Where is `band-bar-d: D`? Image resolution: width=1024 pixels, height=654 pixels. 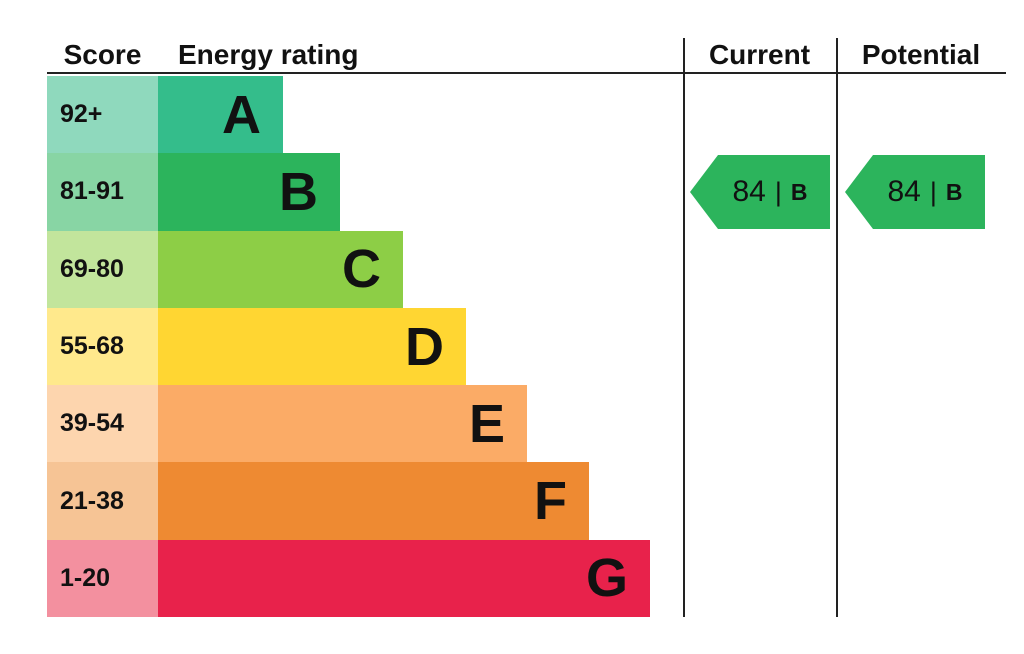
band-bar-d: D is located at coordinates (312, 346).